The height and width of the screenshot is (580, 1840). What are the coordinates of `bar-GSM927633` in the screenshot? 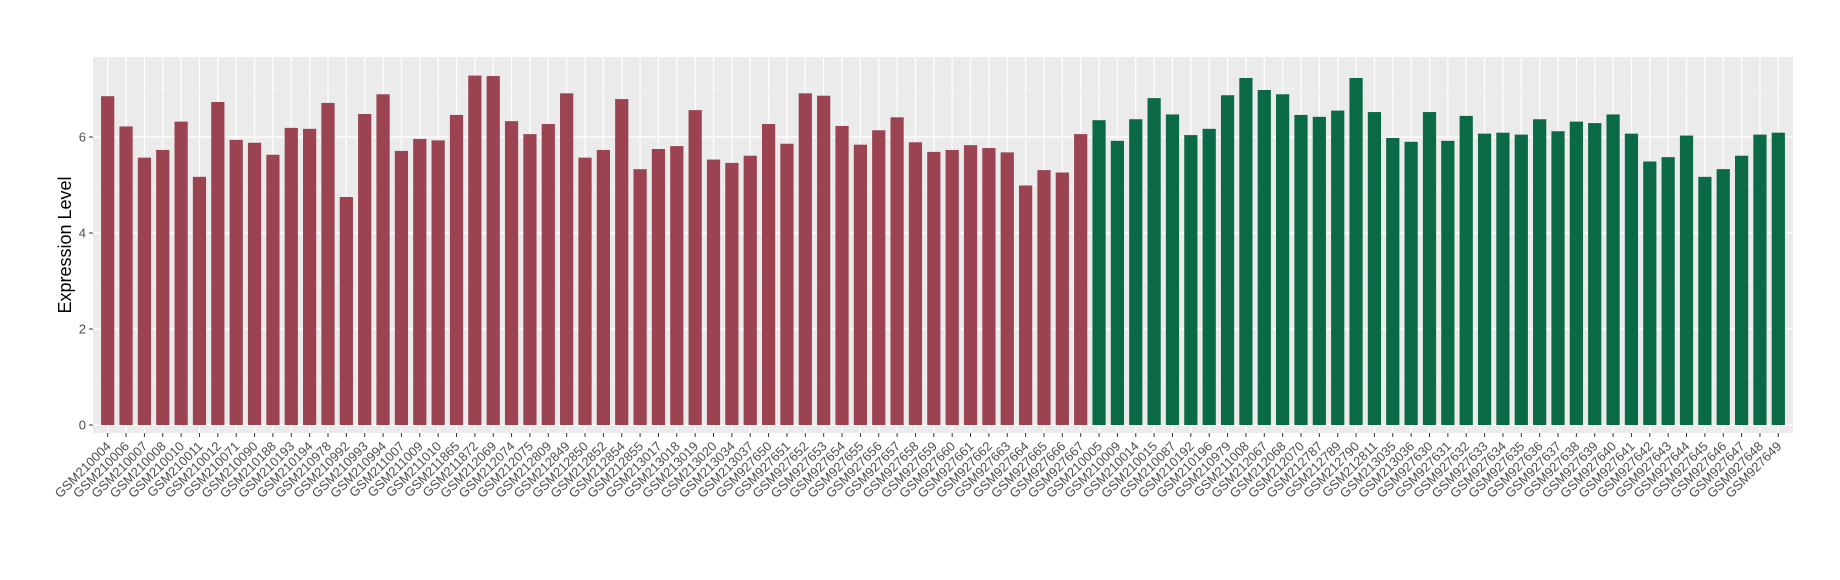 It's located at (1484, 279).